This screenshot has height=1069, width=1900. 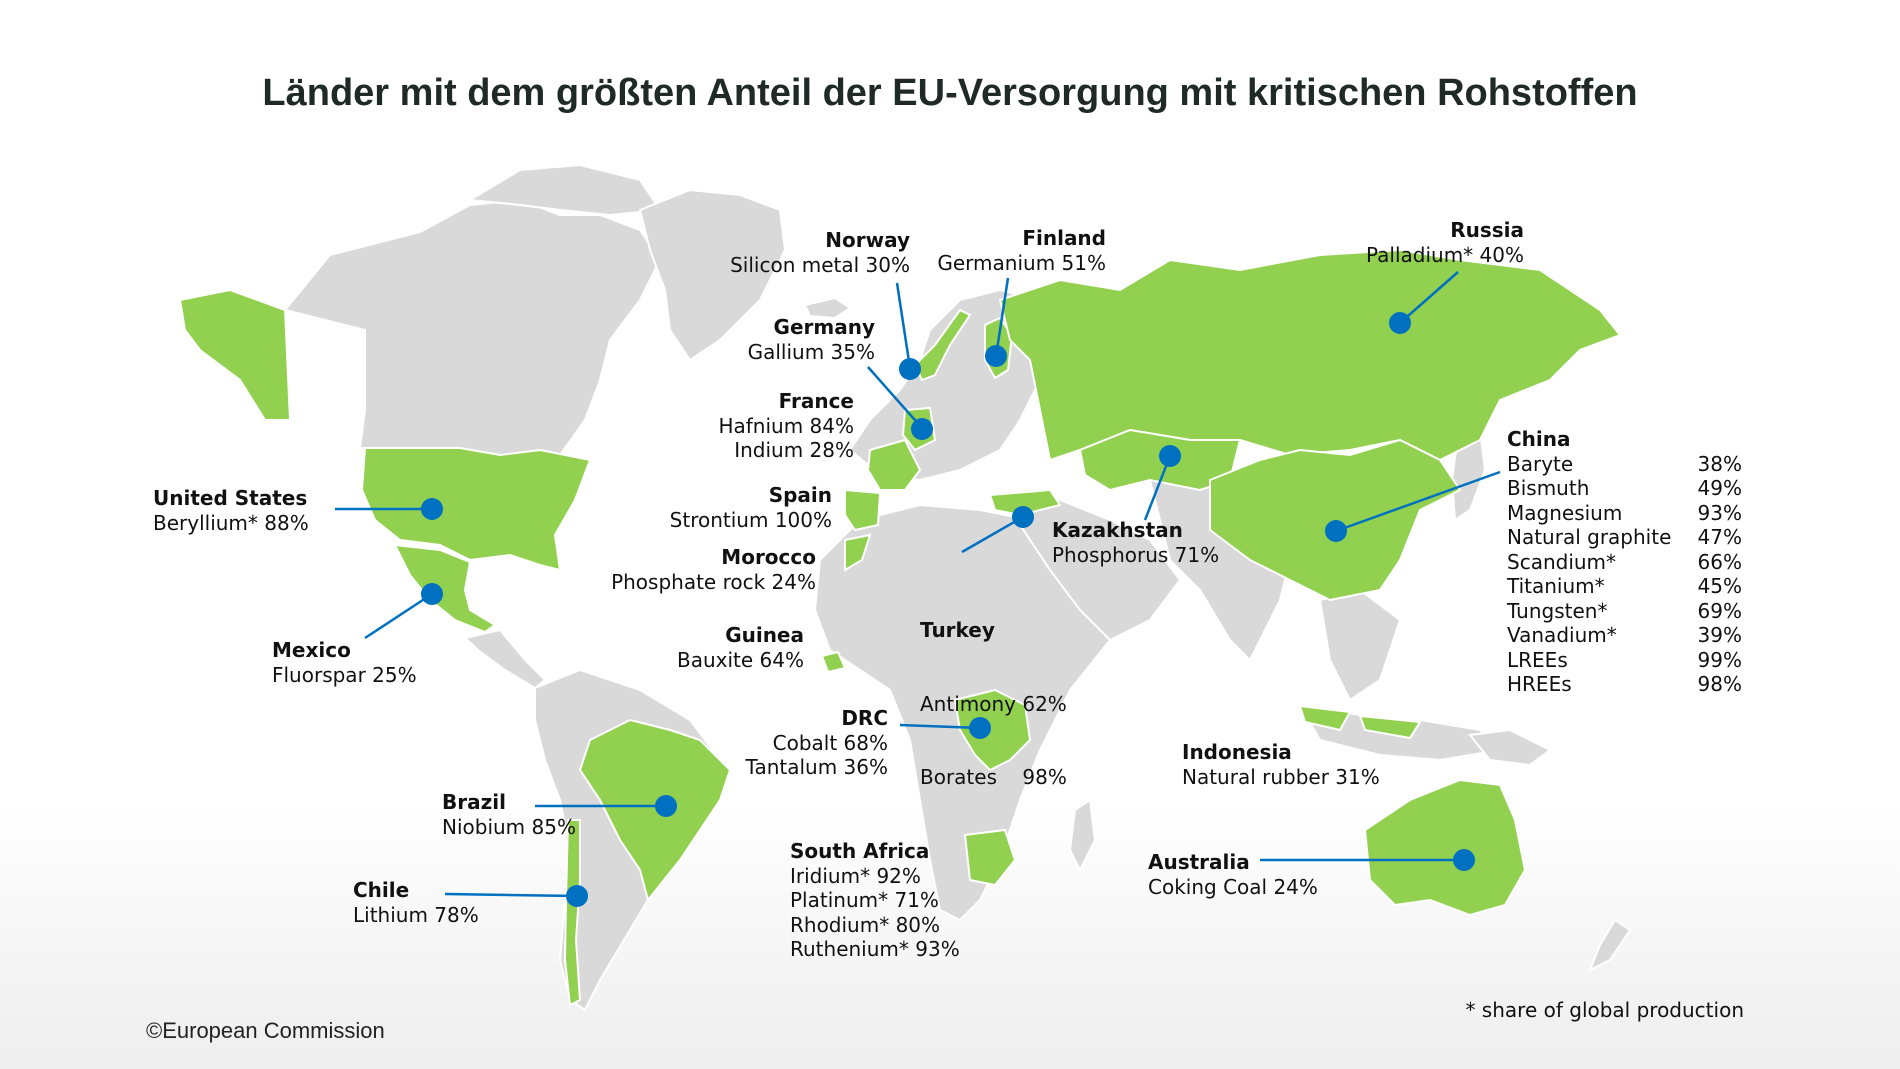 I want to click on label-indonesia: Indonesia Natural rubber 31%, so click(x=1281, y=764).